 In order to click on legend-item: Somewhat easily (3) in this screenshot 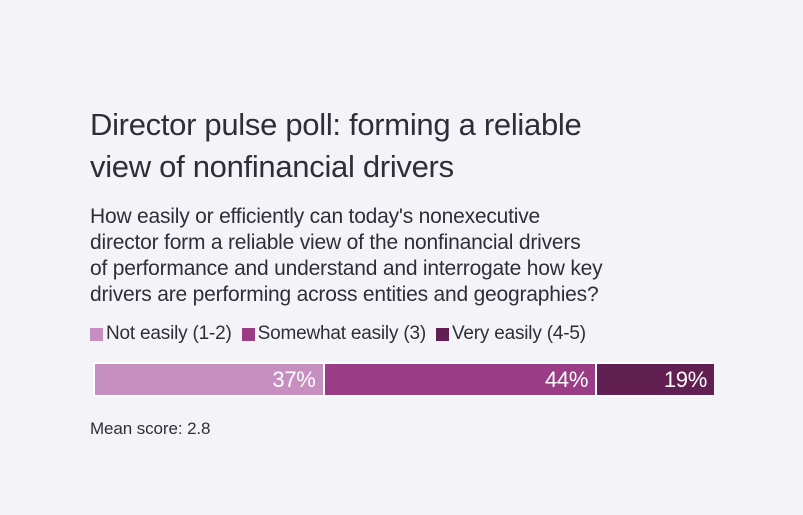, I will do `click(334, 334)`.